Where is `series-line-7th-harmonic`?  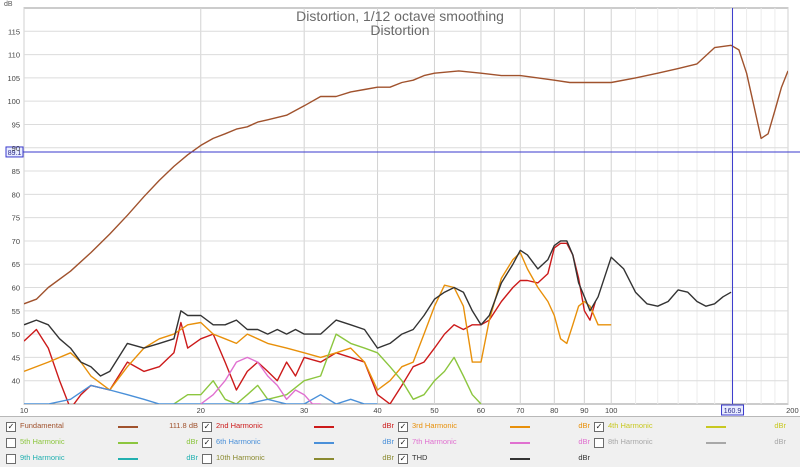 series-line-7th-harmonic is located at coordinates (260, 380).